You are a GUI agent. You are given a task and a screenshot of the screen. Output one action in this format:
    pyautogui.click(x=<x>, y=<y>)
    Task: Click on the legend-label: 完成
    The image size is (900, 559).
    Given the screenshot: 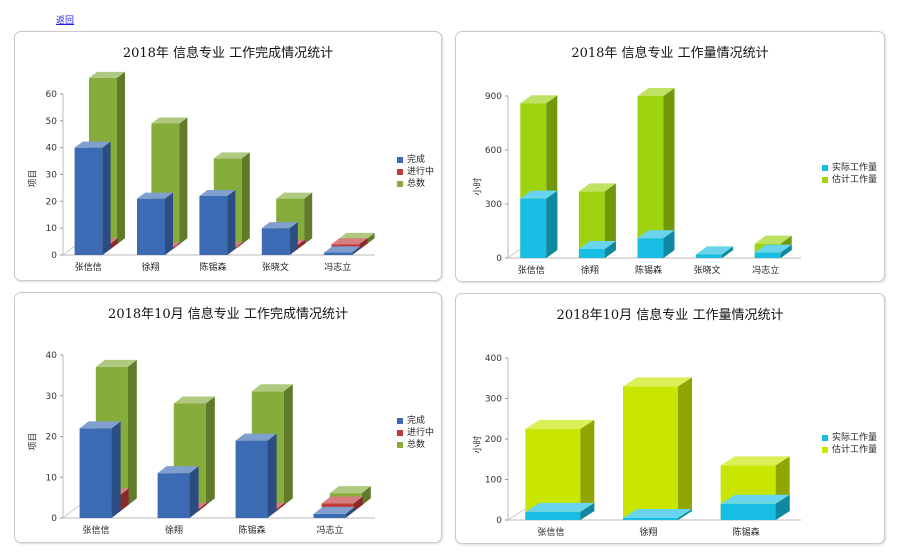 What is the action you would take?
    pyautogui.click(x=416, y=160)
    